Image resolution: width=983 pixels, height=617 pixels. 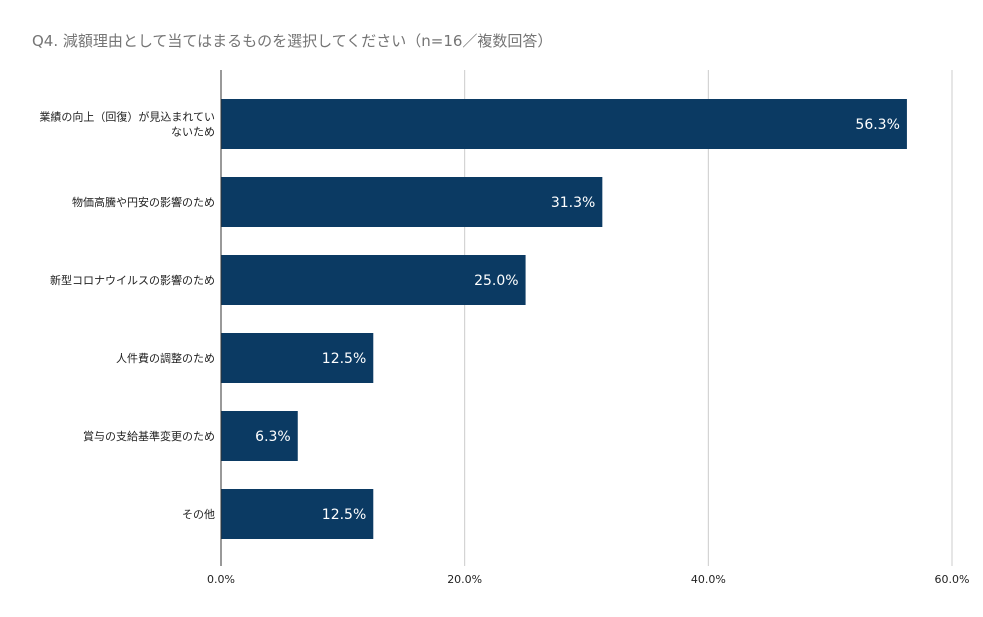 I want to click on x-tick-label: 20.0%, so click(x=464, y=579).